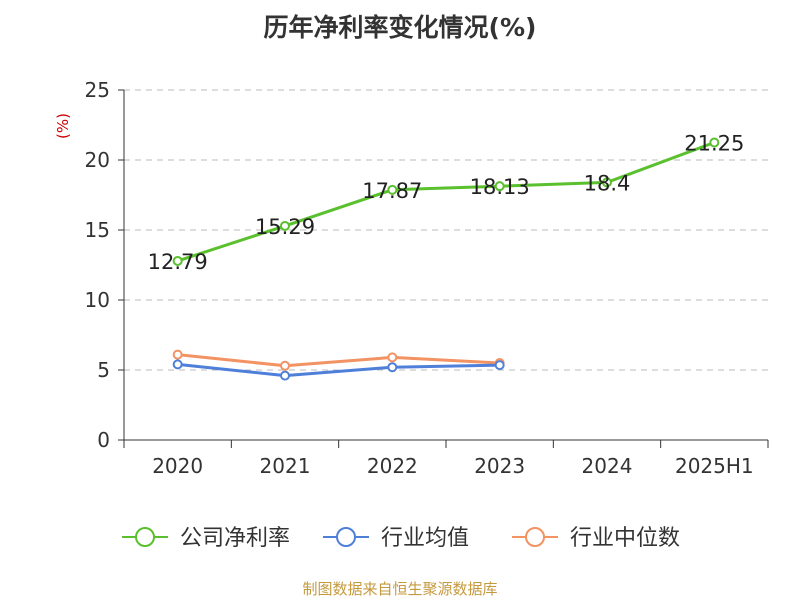  What do you see at coordinates (392, 466) in the screenshot?
I see `x-tick-label: 2022` at bounding box center [392, 466].